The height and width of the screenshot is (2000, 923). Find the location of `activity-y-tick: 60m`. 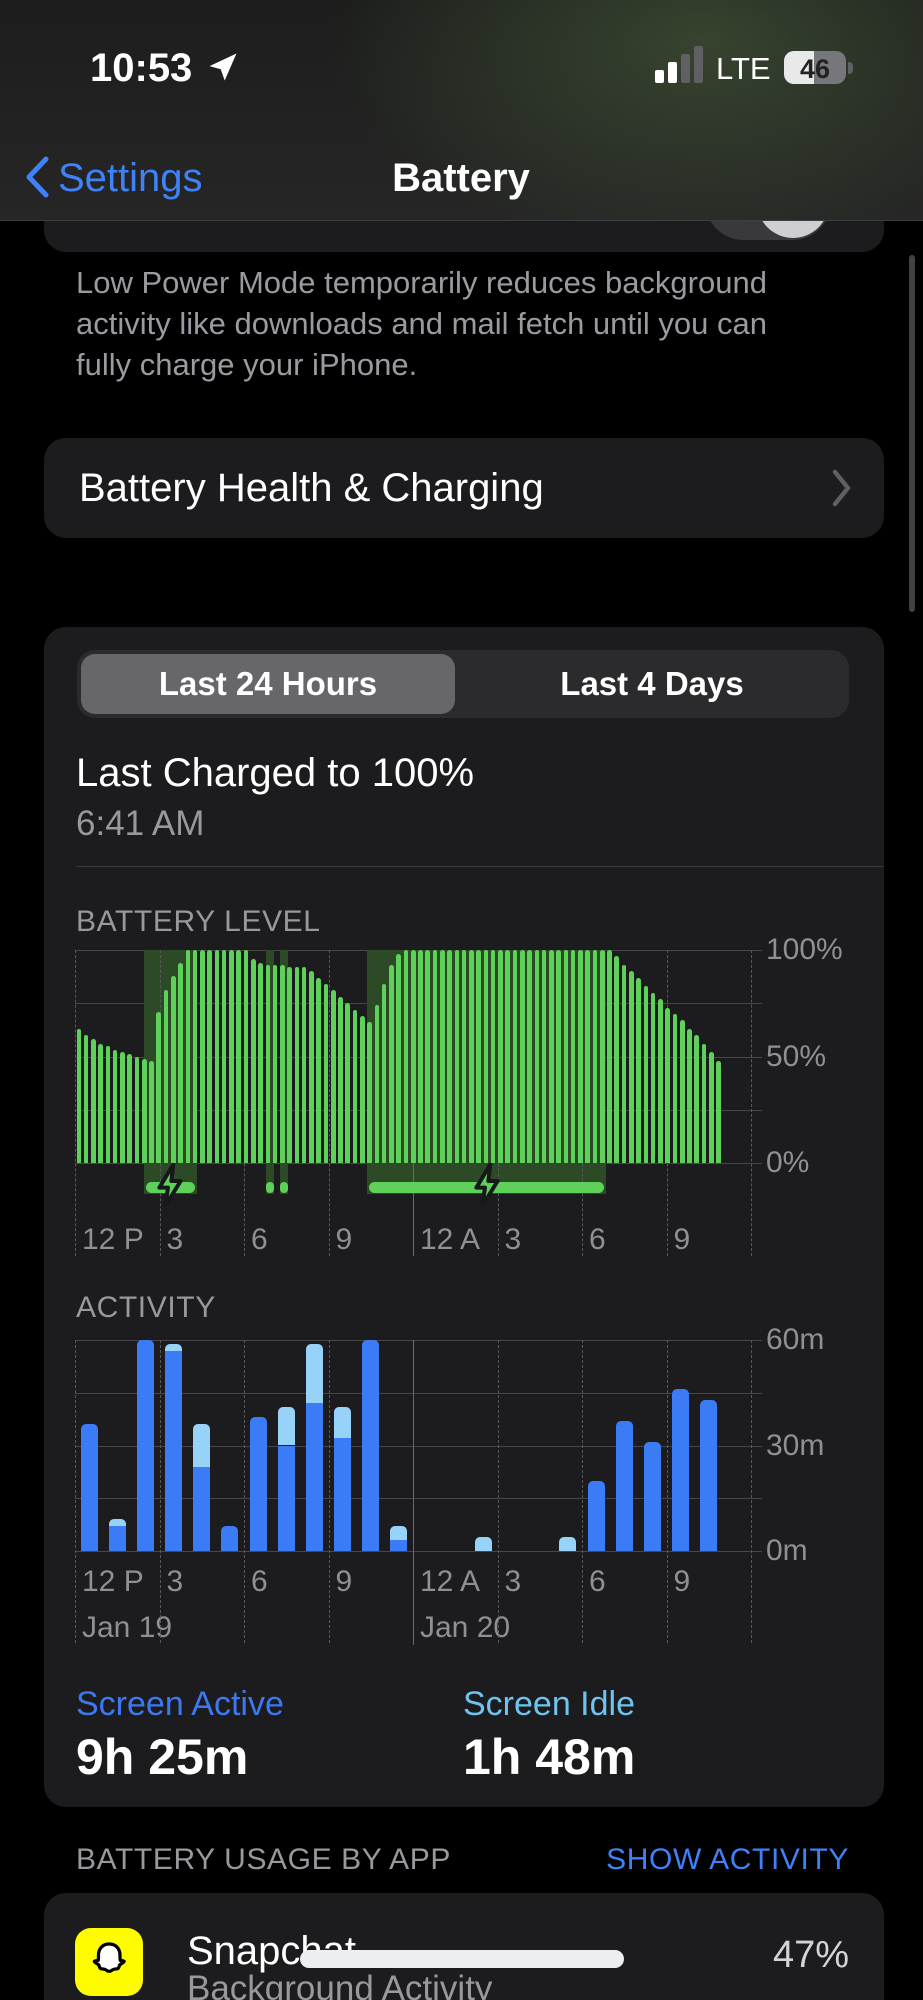

activity-y-tick: 60m is located at coordinates (795, 1339).